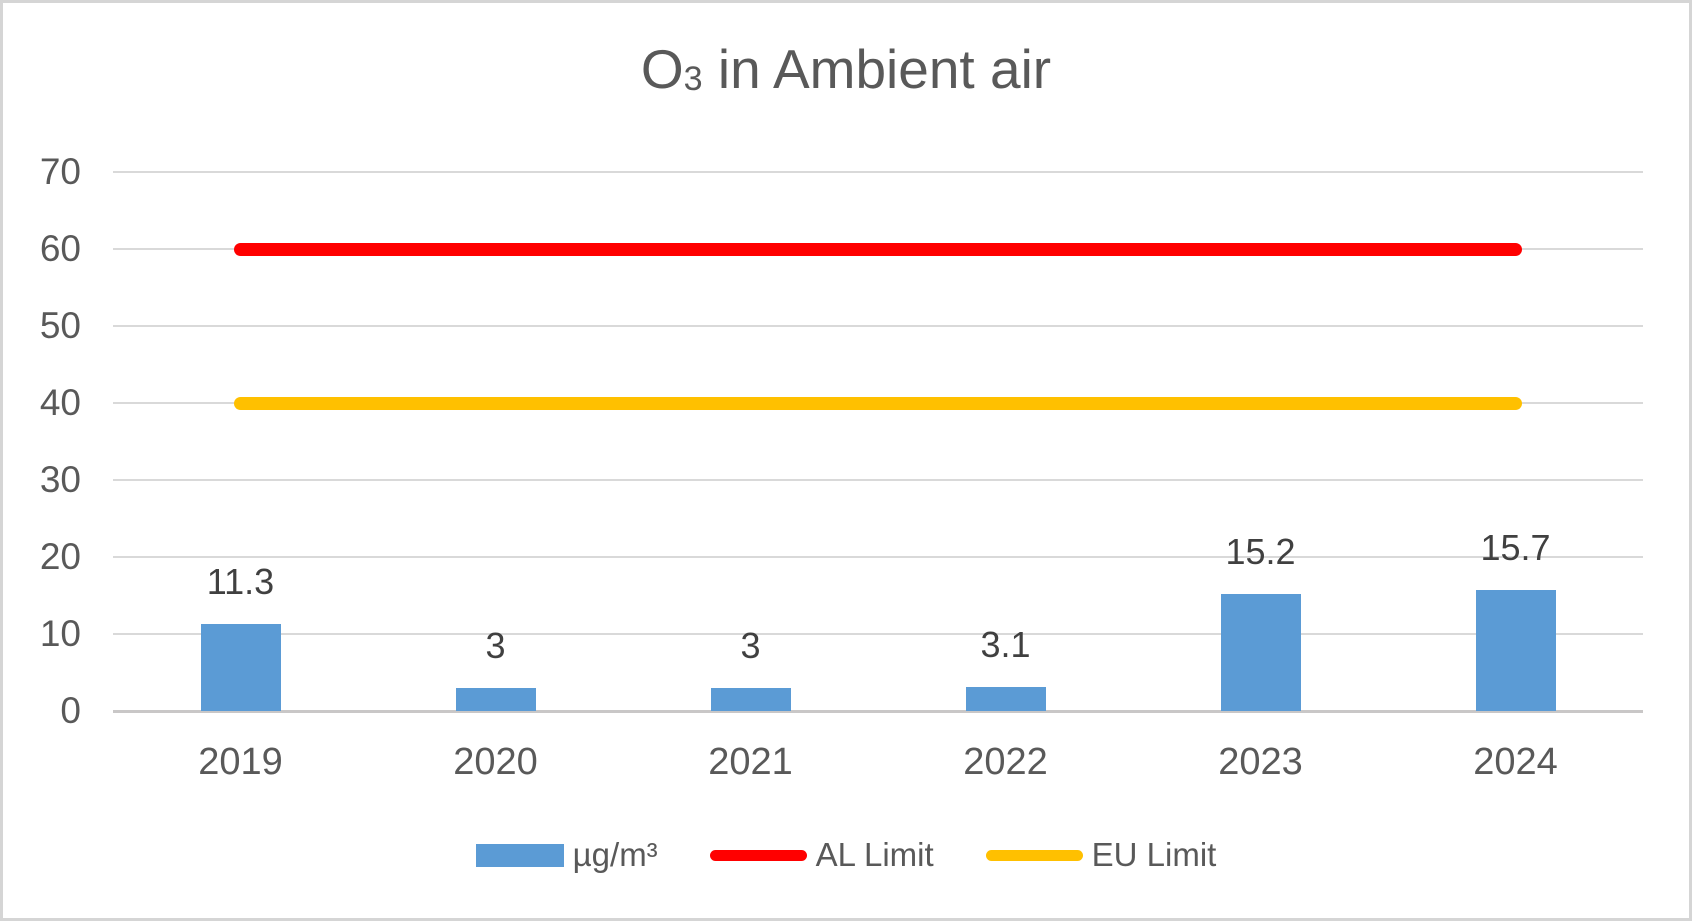 The height and width of the screenshot is (921, 1692). Describe the element at coordinates (1515, 762) in the screenshot. I see `x-tick-label-2024: 2024` at that location.